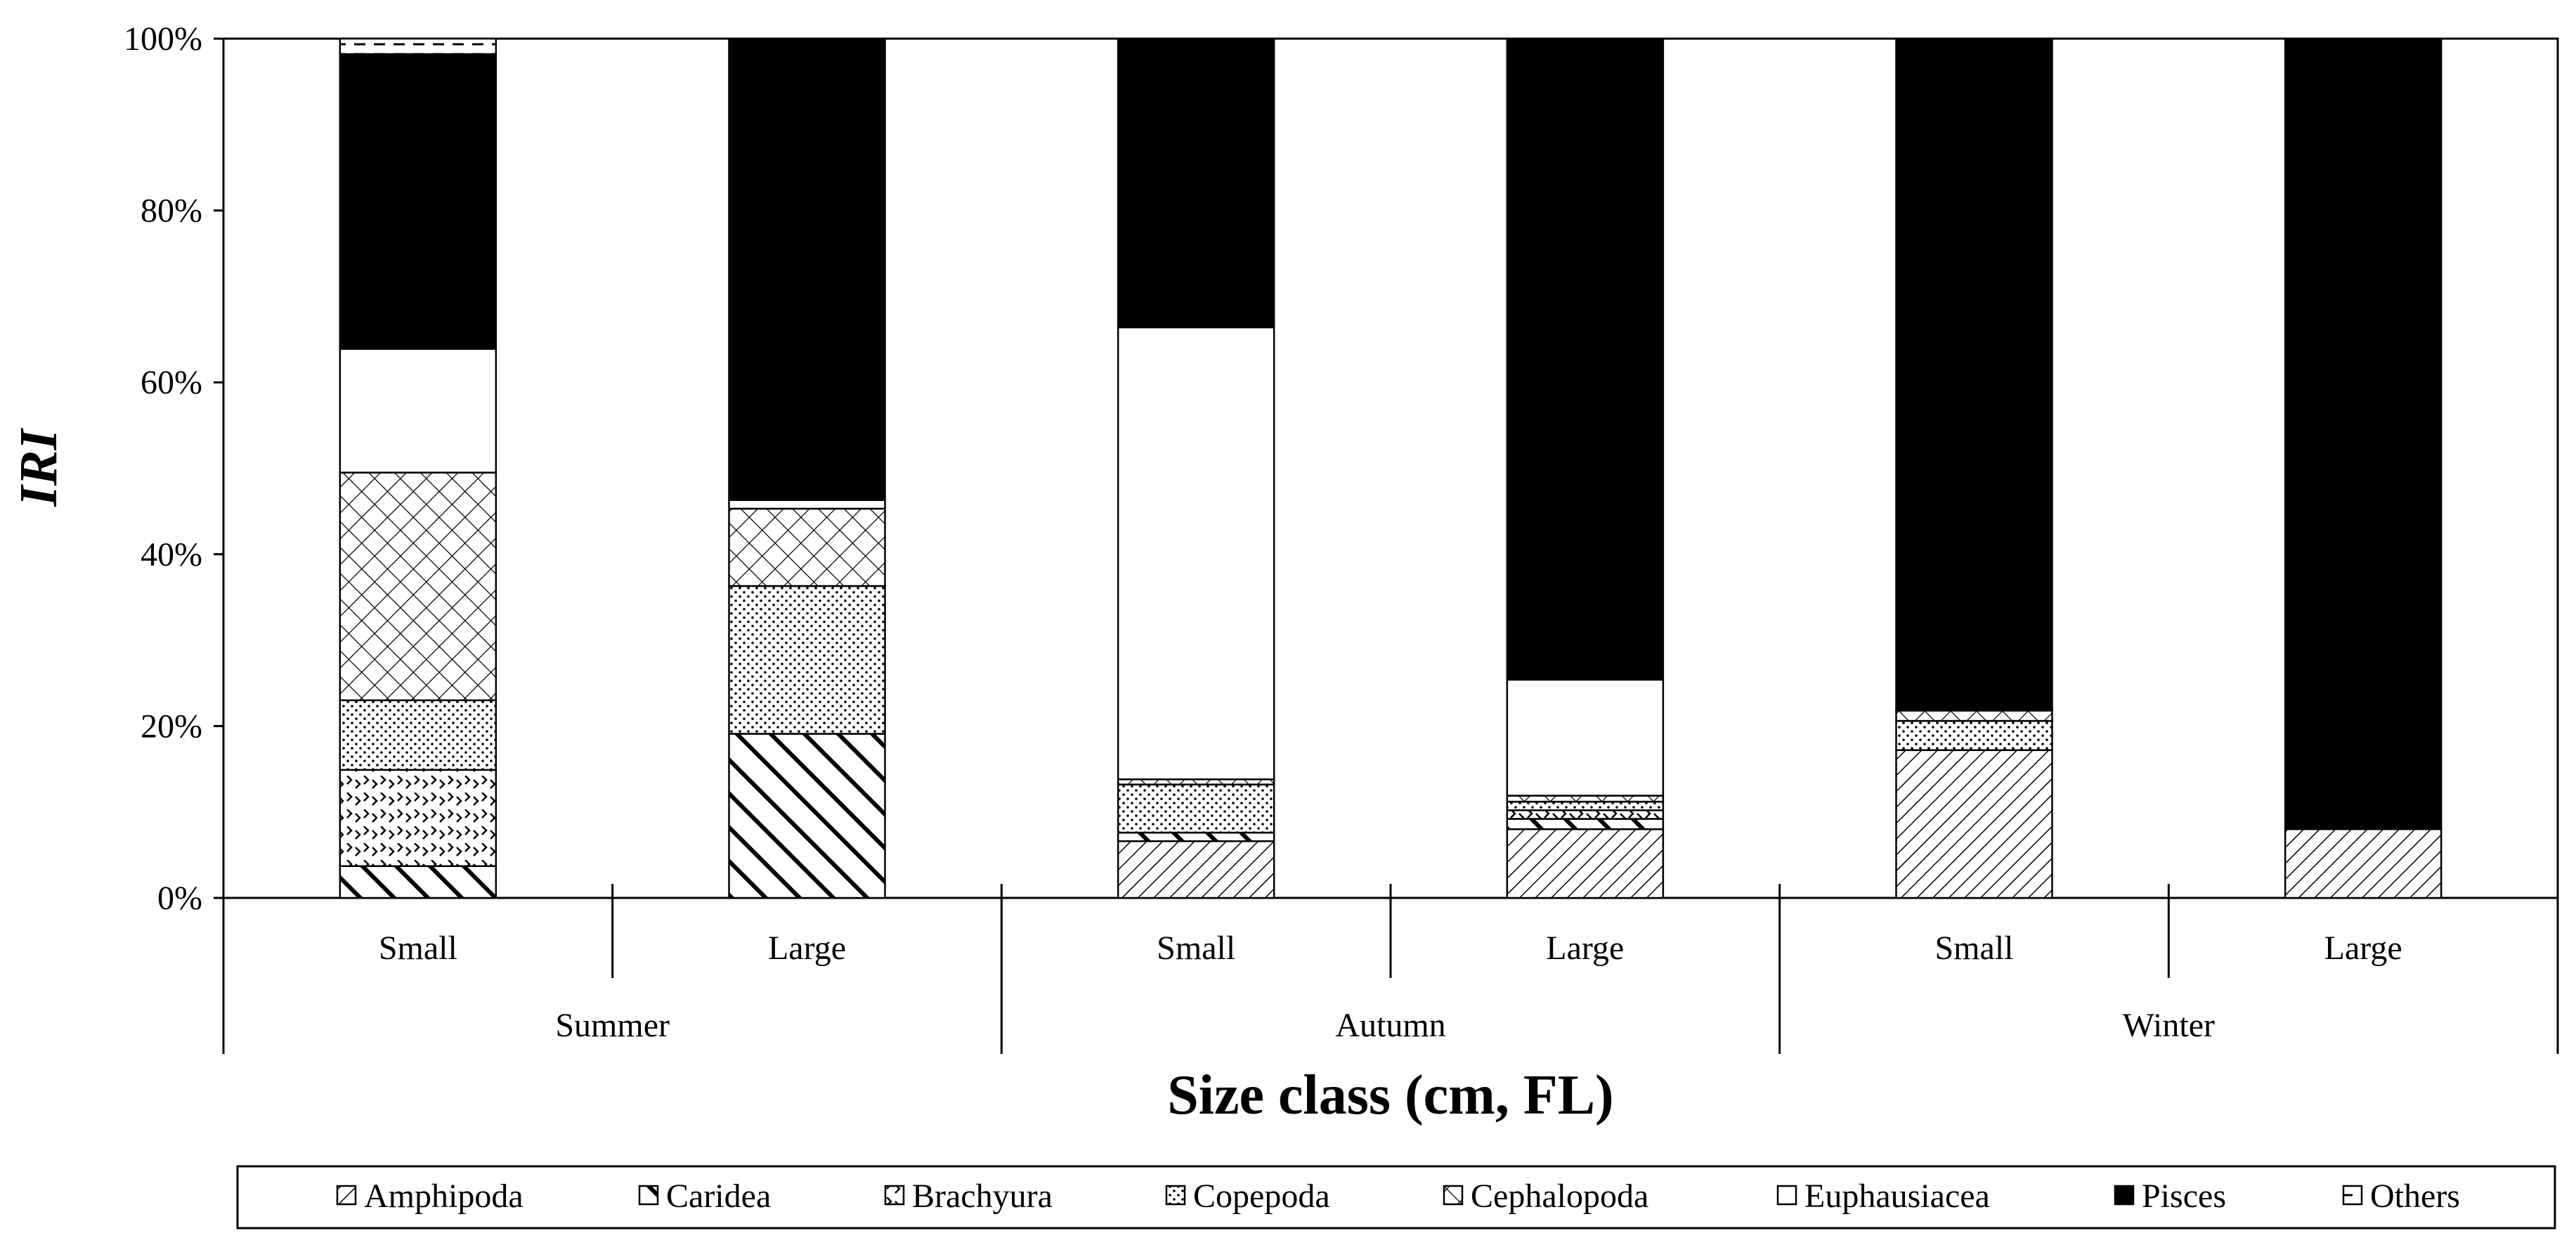 The image size is (2576, 1245). What do you see at coordinates (1974, 824) in the screenshot?
I see `bar-segment-amphipoda-winter-small` at bounding box center [1974, 824].